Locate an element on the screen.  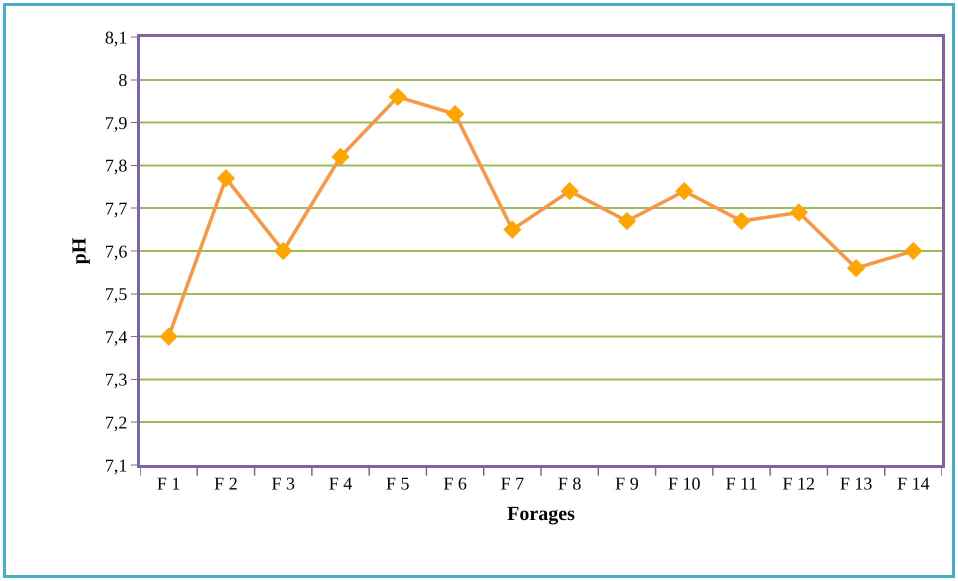
y-tick-label: 8 is located at coordinates (123, 80).